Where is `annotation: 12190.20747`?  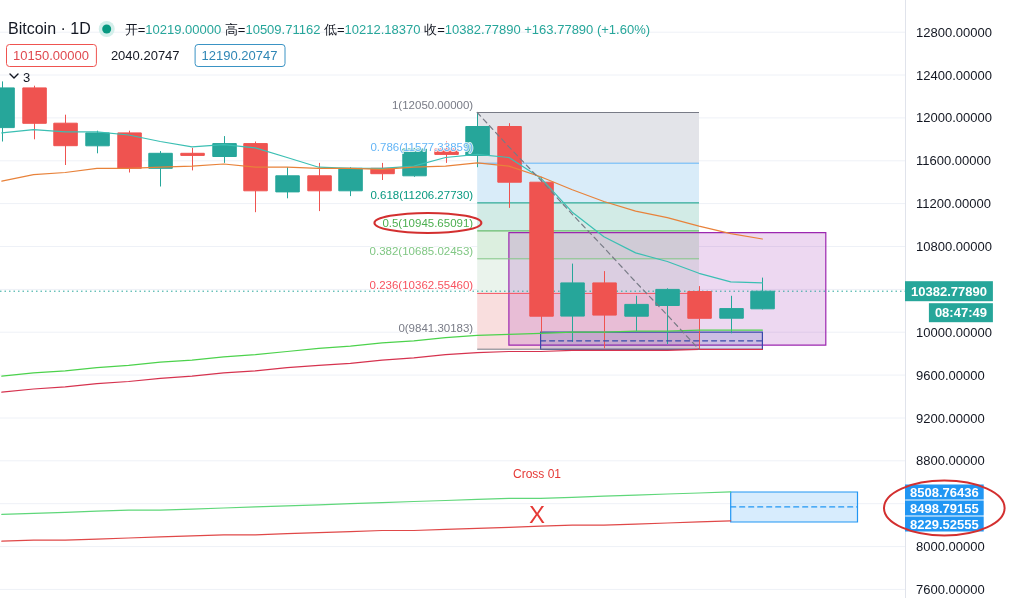
annotation: 12190.20747 is located at coordinates (239, 55).